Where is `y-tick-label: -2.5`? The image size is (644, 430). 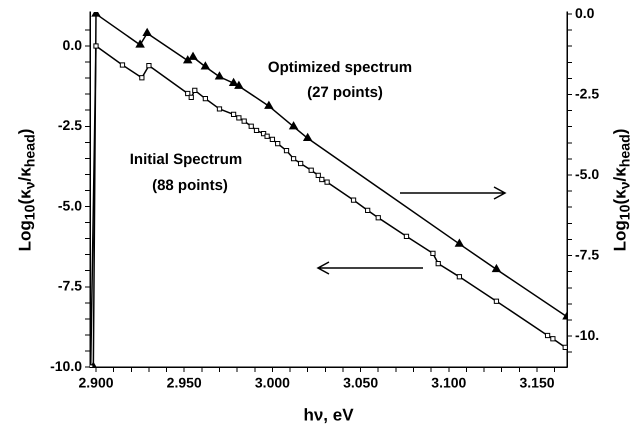
y-tick-label: -2.5 is located at coordinates (70, 125).